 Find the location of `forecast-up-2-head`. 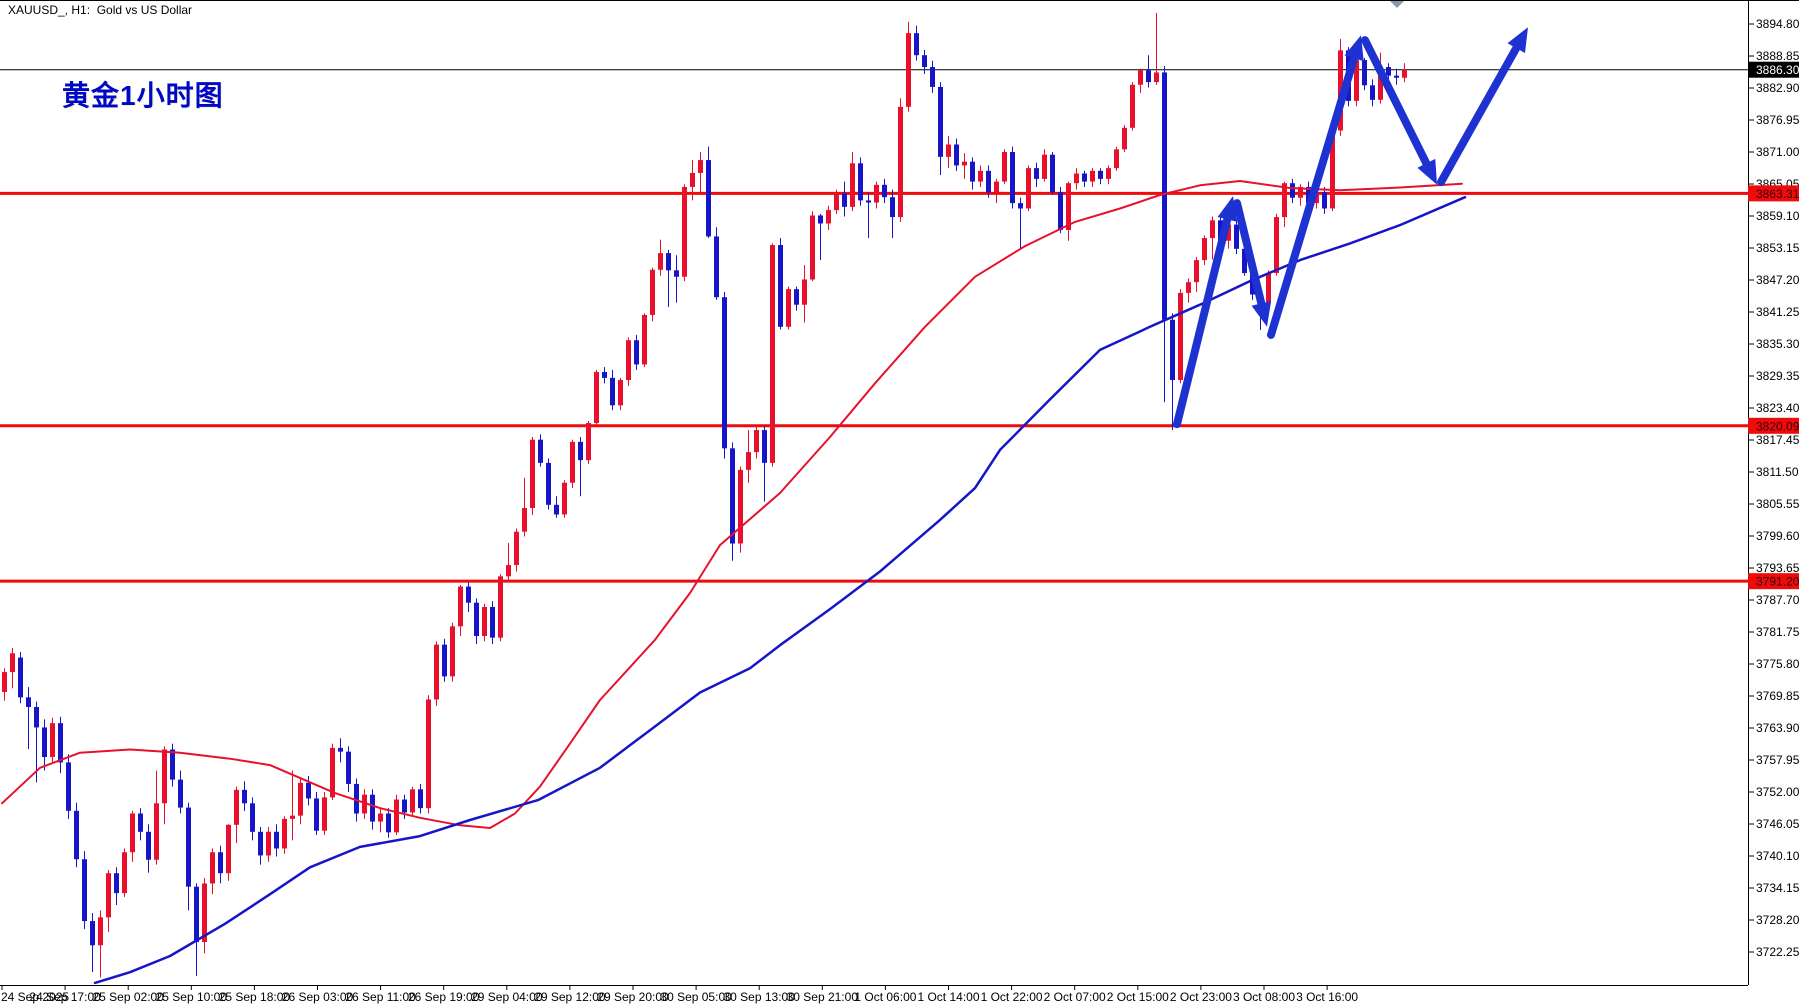

forecast-up-2-head is located at coordinates (1354, 48).